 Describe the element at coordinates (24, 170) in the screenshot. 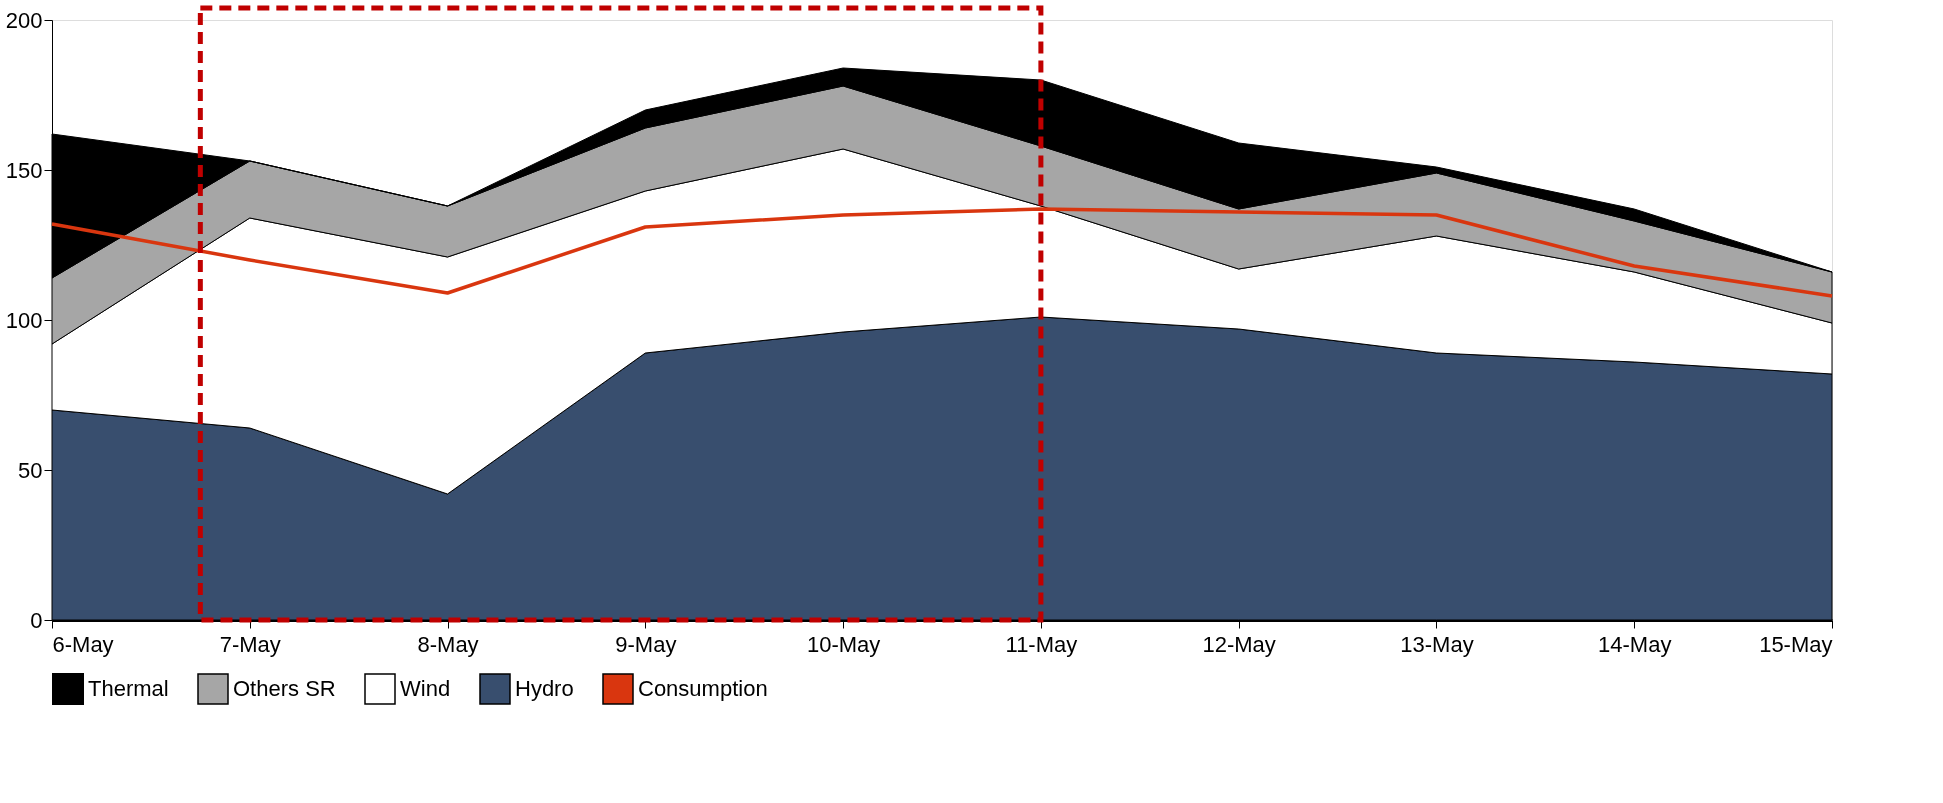

I see `y-tick-label: 150` at that location.